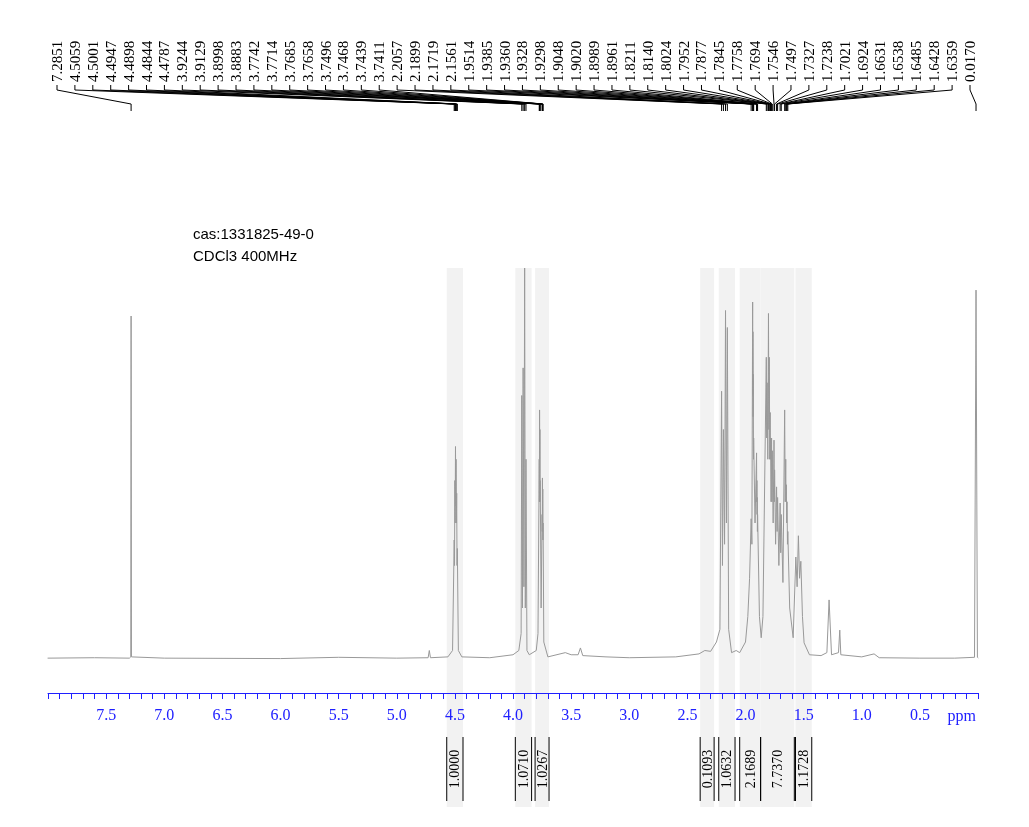  What do you see at coordinates (280, 714) in the screenshot?
I see `x-tick-label: 6.0` at bounding box center [280, 714].